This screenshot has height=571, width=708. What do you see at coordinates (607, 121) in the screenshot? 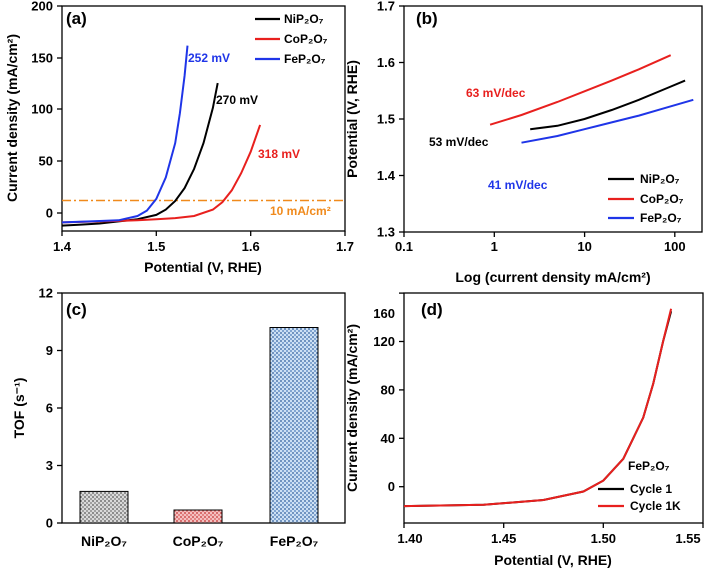
I see `panel-b-series-fe` at bounding box center [607, 121].